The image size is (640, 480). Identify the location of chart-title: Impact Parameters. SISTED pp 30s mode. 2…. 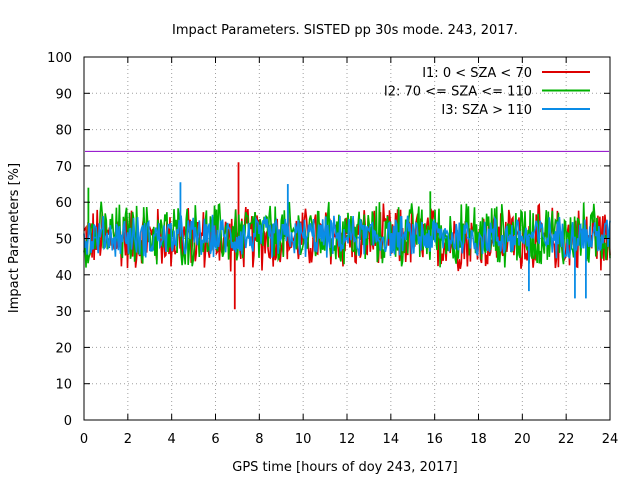
(345, 30).